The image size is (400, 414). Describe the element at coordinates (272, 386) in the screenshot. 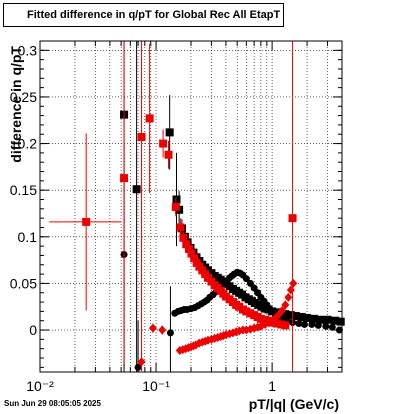

I see `x-tick-label: 1` at that location.